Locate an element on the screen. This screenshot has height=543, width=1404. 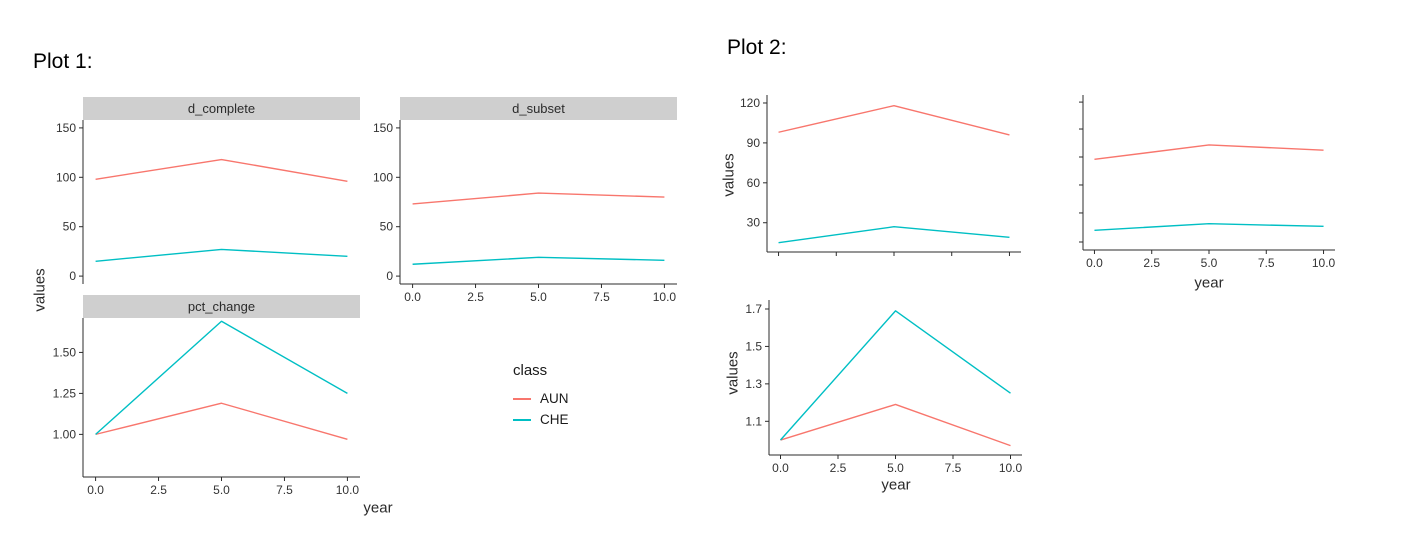
facet-strip-d-complete: d_complete is located at coordinates (221, 108).